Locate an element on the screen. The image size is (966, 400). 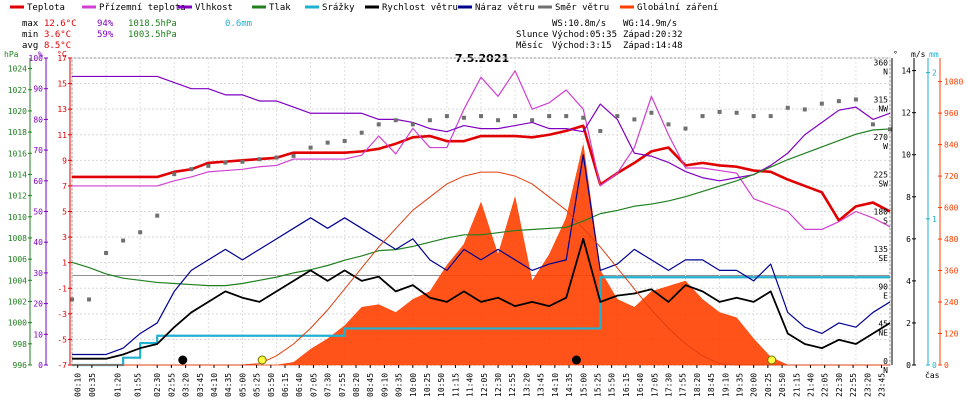
temp-tick: 7 is located at coordinates (64, 186).